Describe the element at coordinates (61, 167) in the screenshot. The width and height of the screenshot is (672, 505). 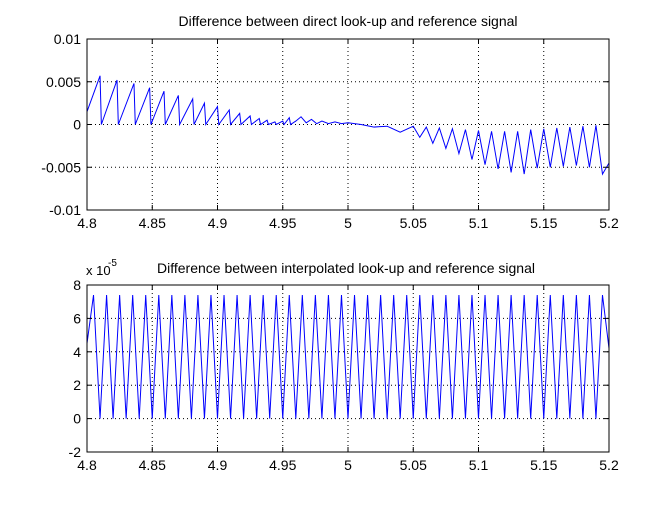
I see `y-tick-label: -0.005` at that location.